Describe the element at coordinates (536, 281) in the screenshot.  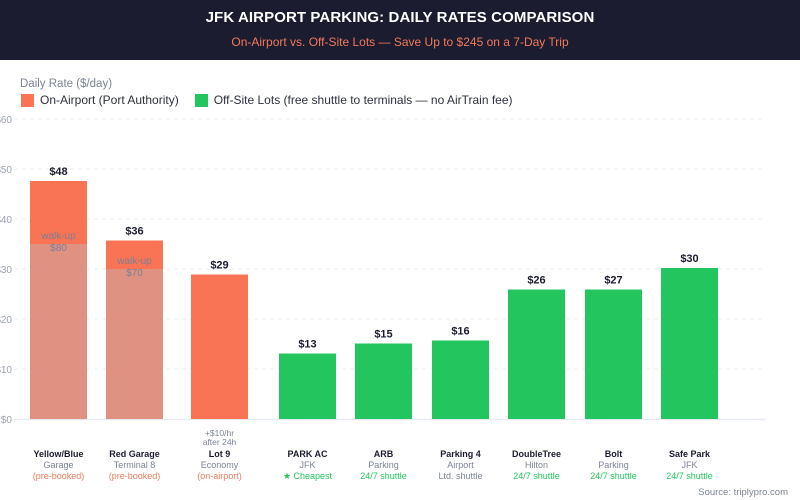
I see `value-label: $26` at that location.